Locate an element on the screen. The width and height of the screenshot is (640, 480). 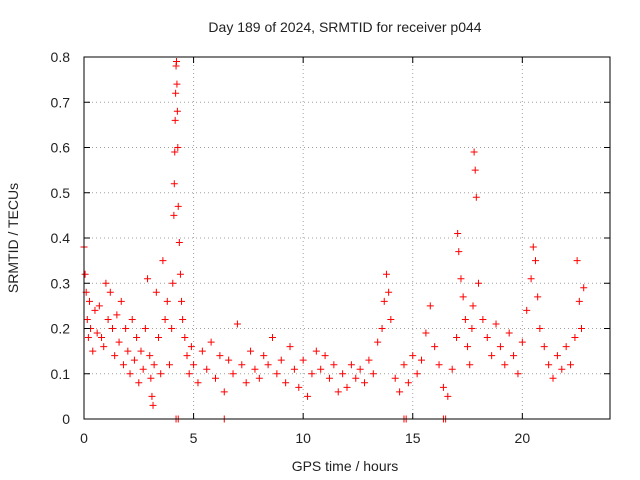
y-tick-label: 0.6 is located at coordinates (61, 148).